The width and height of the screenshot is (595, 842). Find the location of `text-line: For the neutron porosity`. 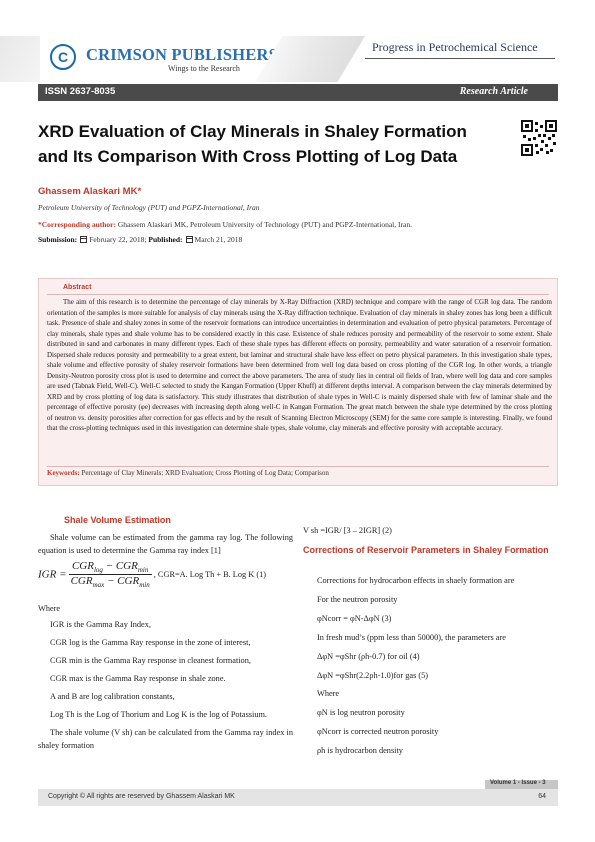

text-line: For the neutron porosity is located at coordinates (357, 599).